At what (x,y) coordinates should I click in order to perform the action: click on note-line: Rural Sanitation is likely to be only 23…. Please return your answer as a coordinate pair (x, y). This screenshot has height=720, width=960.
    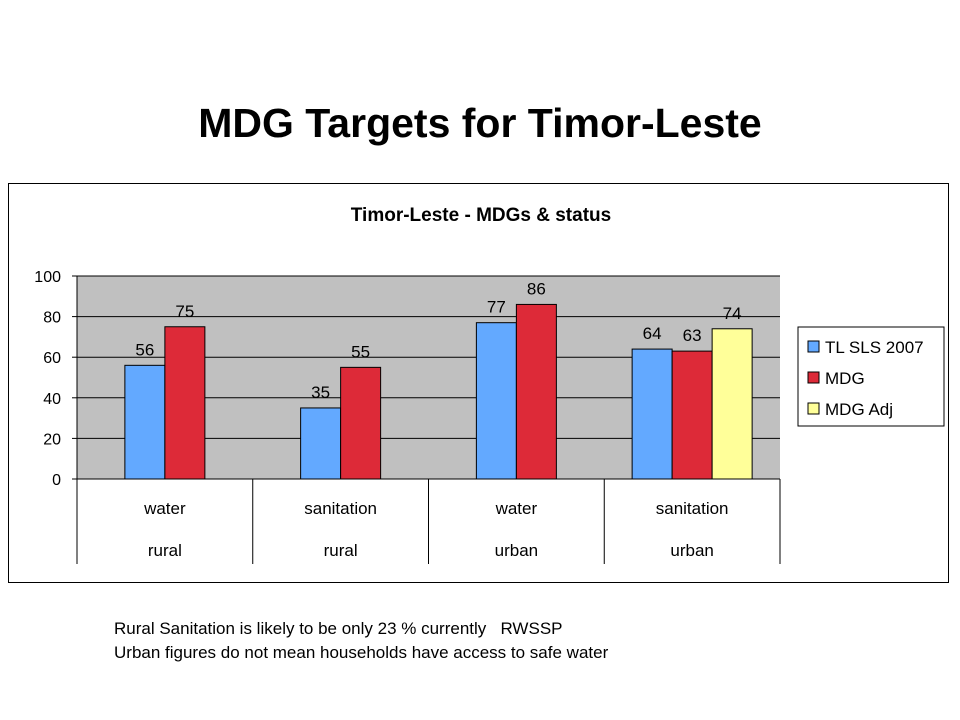
    Looking at the image, I should click on (338, 628).